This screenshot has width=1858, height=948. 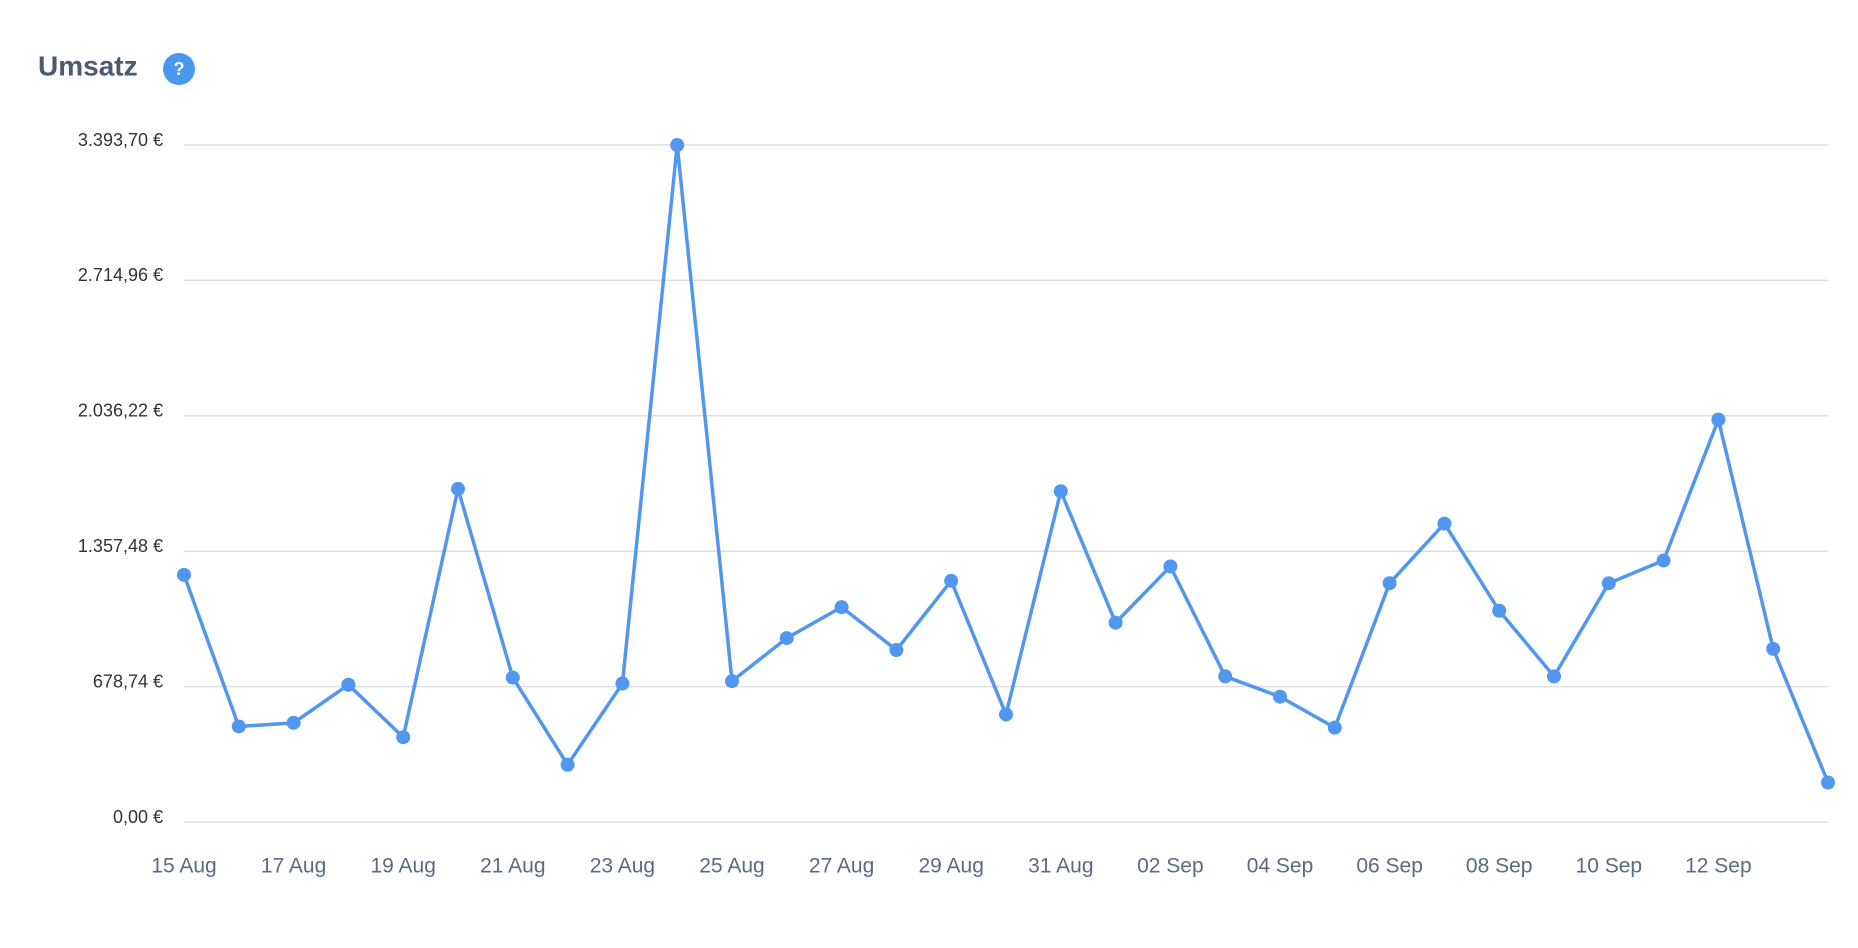 What do you see at coordinates (1499, 866) in the screenshot?
I see `x-tick-label: 08 Sep` at bounding box center [1499, 866].